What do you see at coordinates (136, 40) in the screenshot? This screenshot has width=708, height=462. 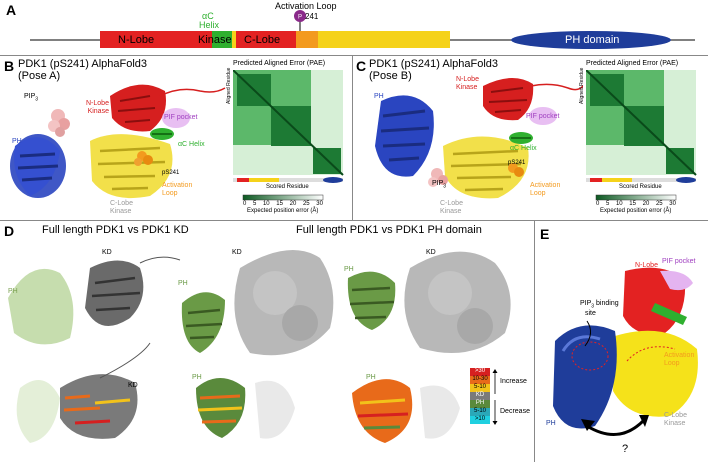 I see `nlobe-label: N-Lobe` at bounding box center [136, 40].